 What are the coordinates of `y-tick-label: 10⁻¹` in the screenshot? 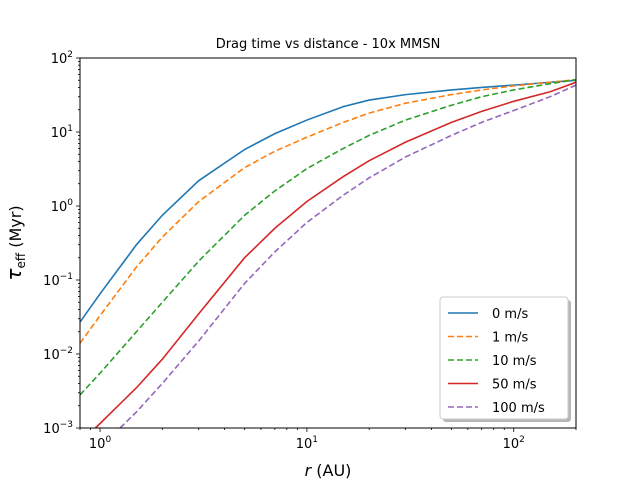 It's located at (58, 280).